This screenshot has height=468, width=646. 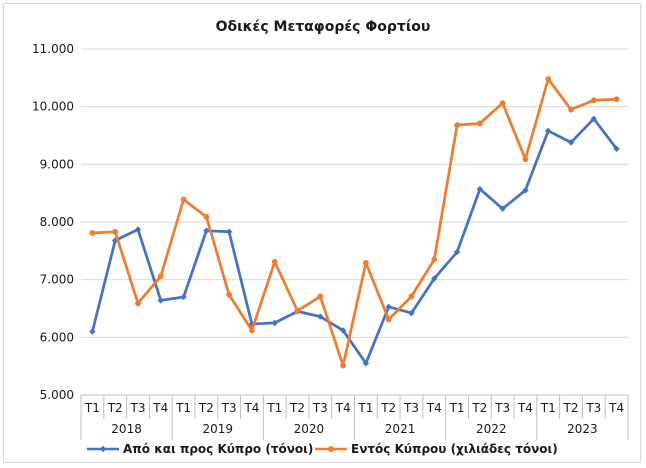 What do you see at coordinates (454, 449) in the screenshot?
I see `legend-series-2-label: Εντός Κύπρου (χιλιάδες τόνοι)` at bounding box center [454, 449].